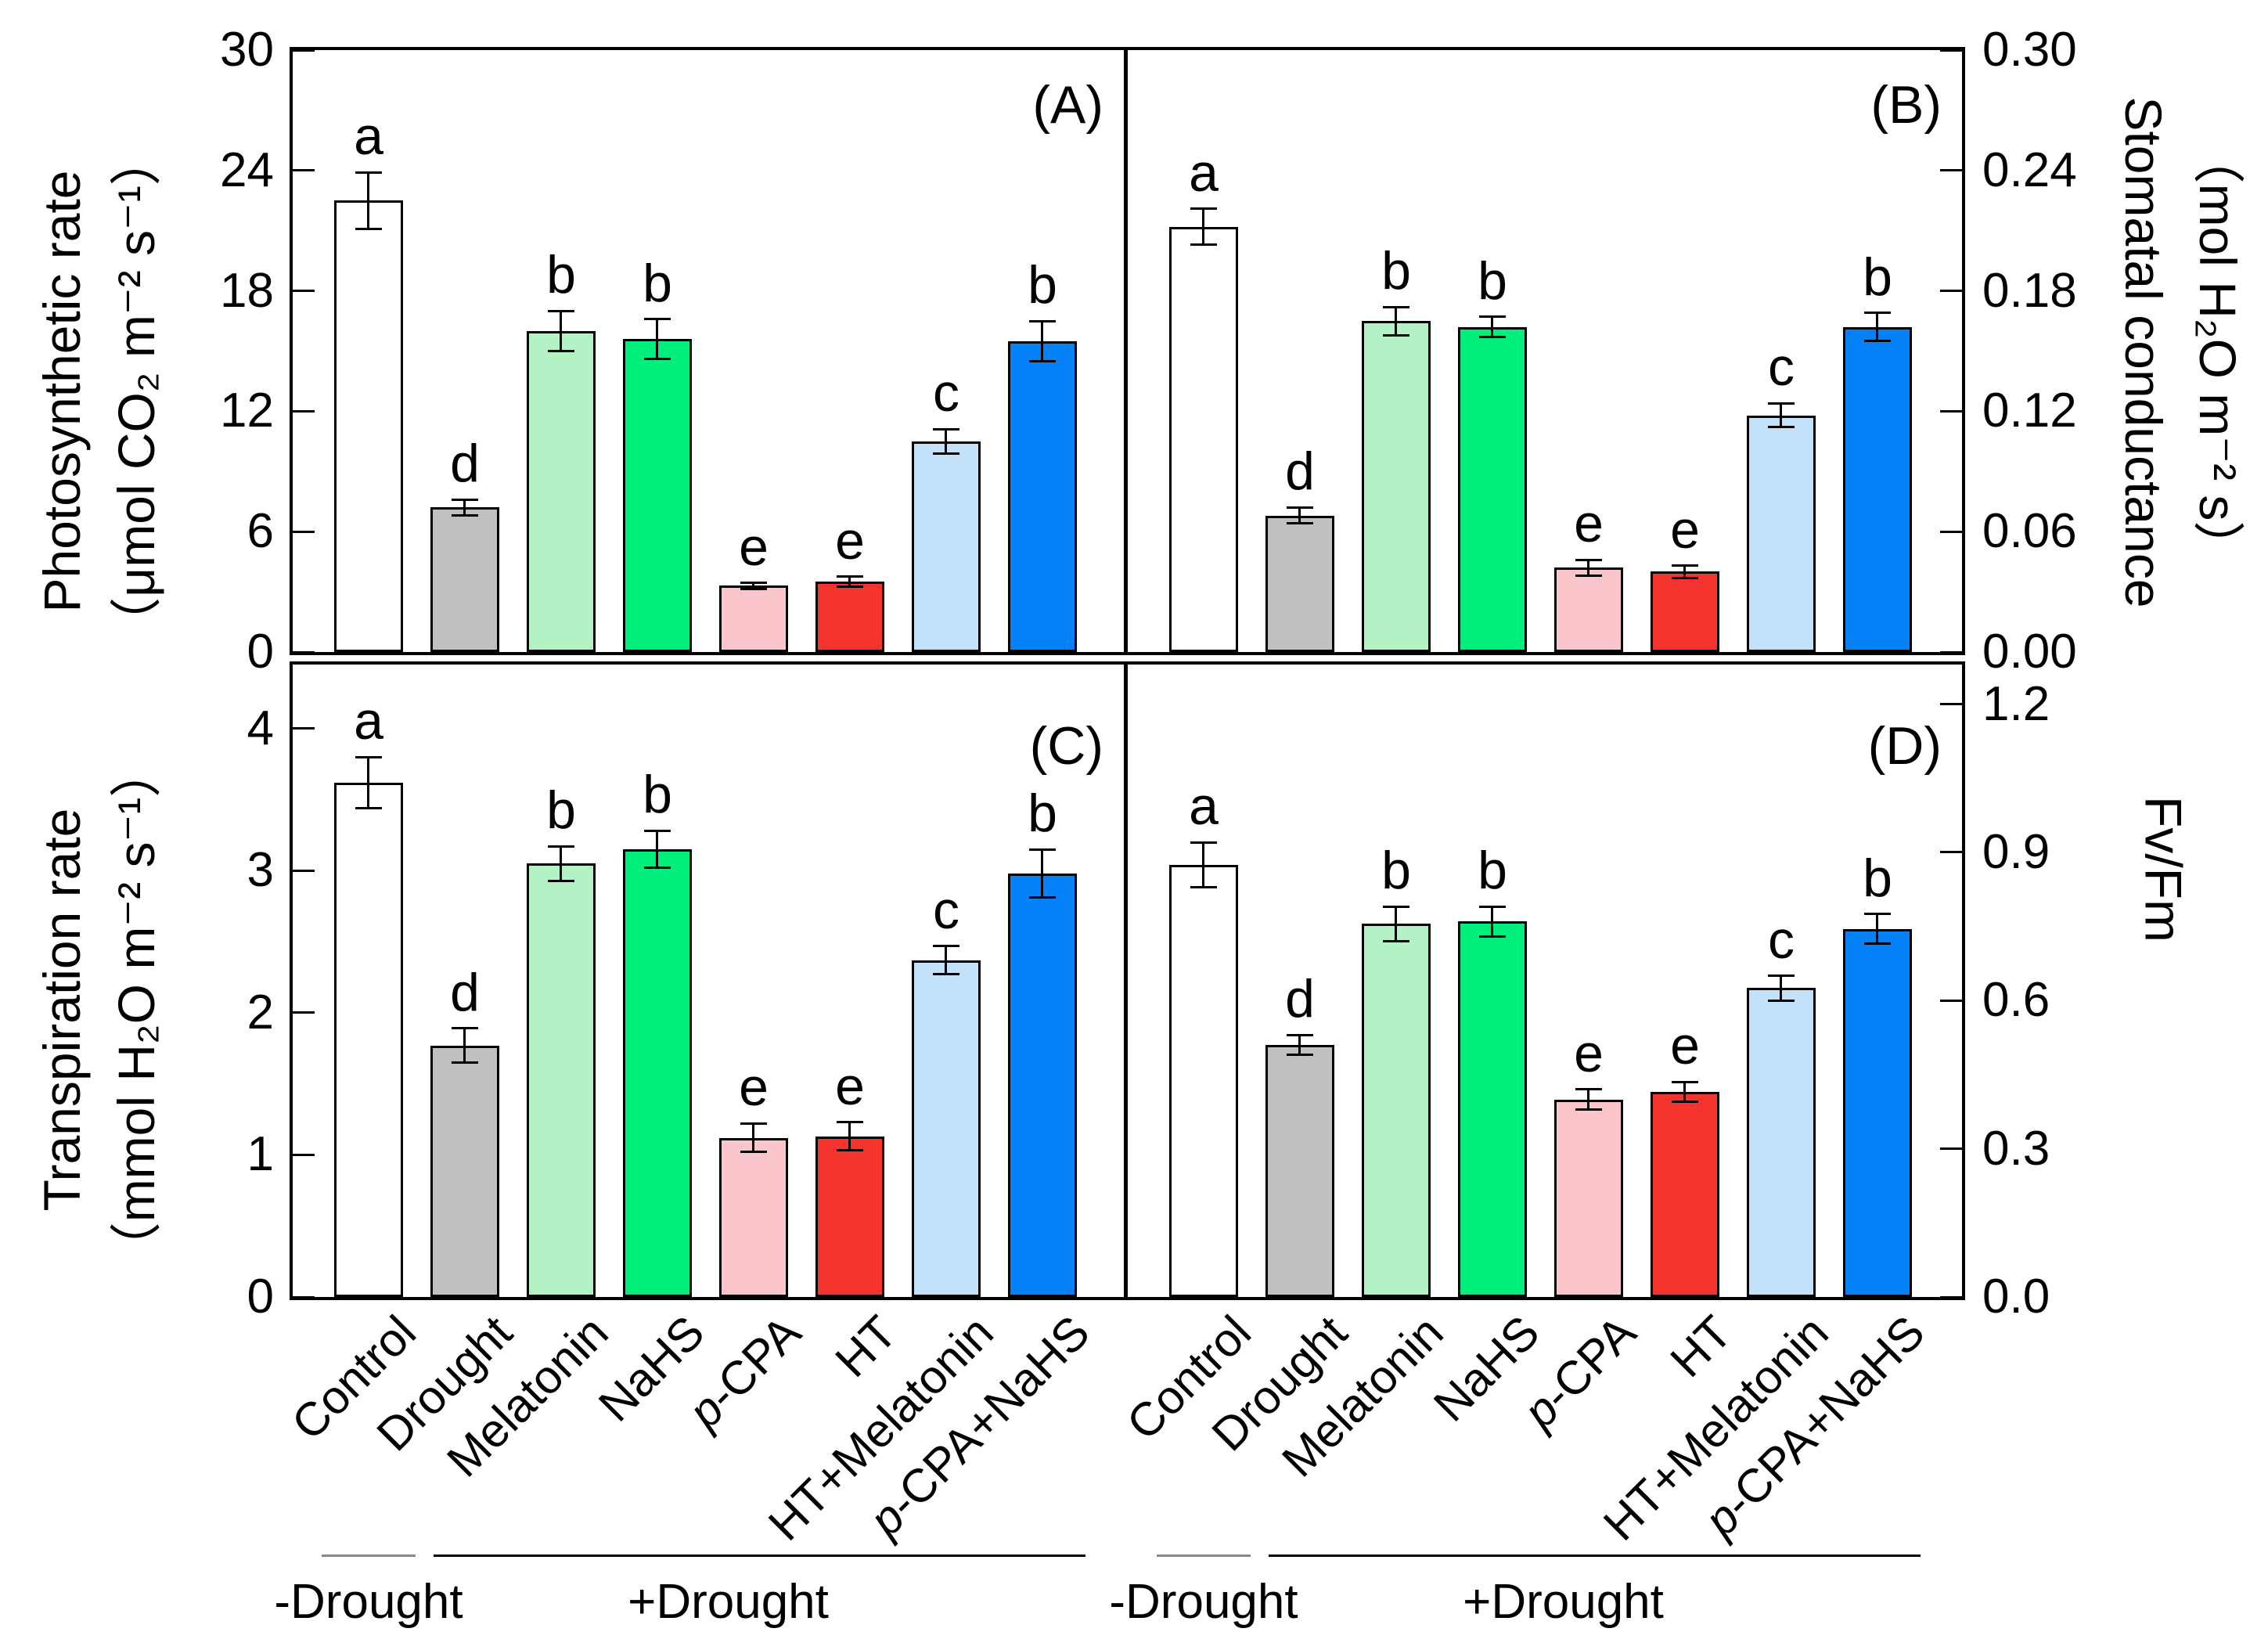 The height and width of the screenshot is (1650, 2268). I want to click on panel-a-photosynthetic-rate: (A) a d b b e e c b, so click(708, 351).